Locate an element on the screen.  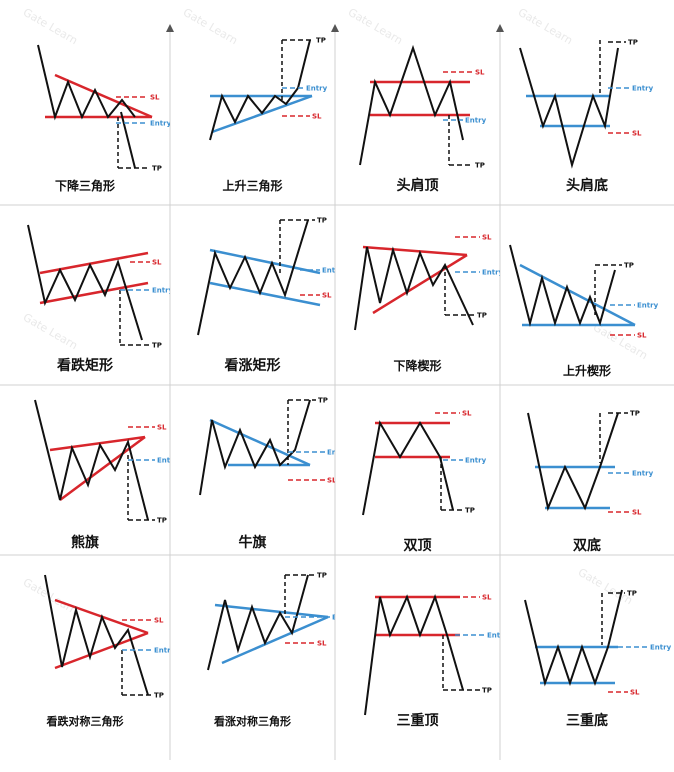
bearish-rectangle-diagram: SL Entry TP 看跌矩形 is located at coordinates (100, 299).